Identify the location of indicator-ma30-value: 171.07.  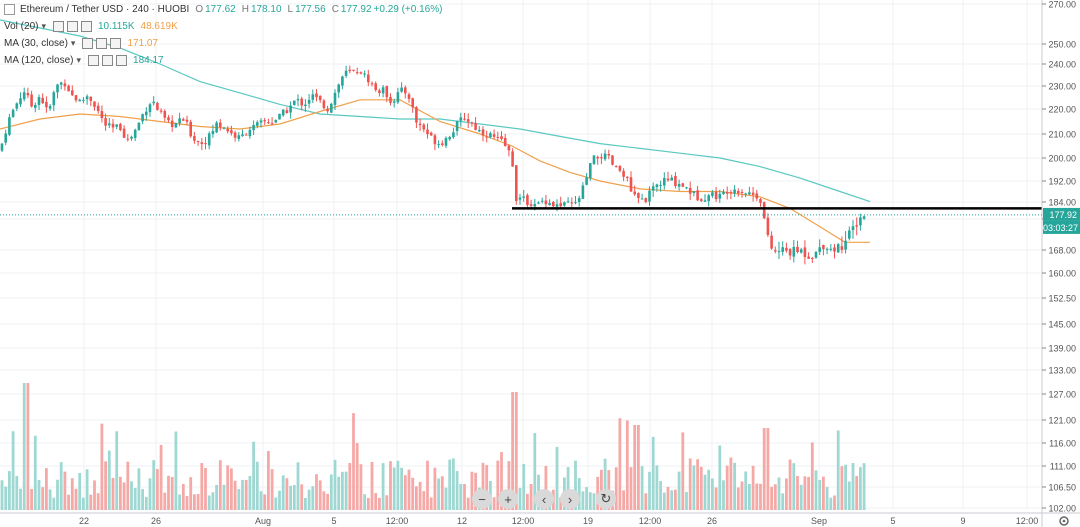
(143, 43).